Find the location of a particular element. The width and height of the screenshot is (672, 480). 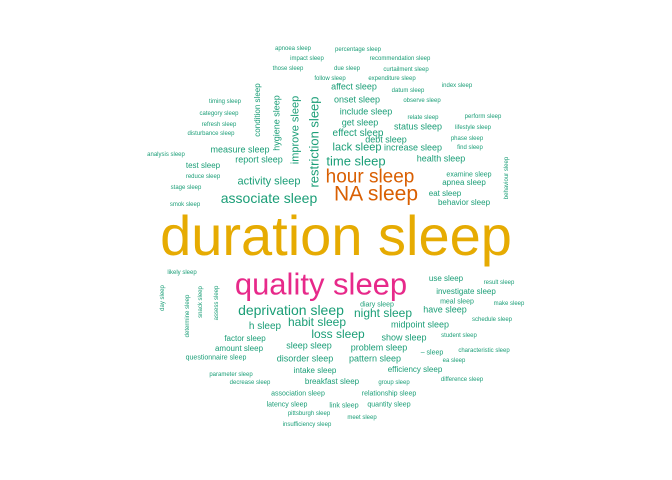

word: meet sleep is located at coordinates (362, 418).